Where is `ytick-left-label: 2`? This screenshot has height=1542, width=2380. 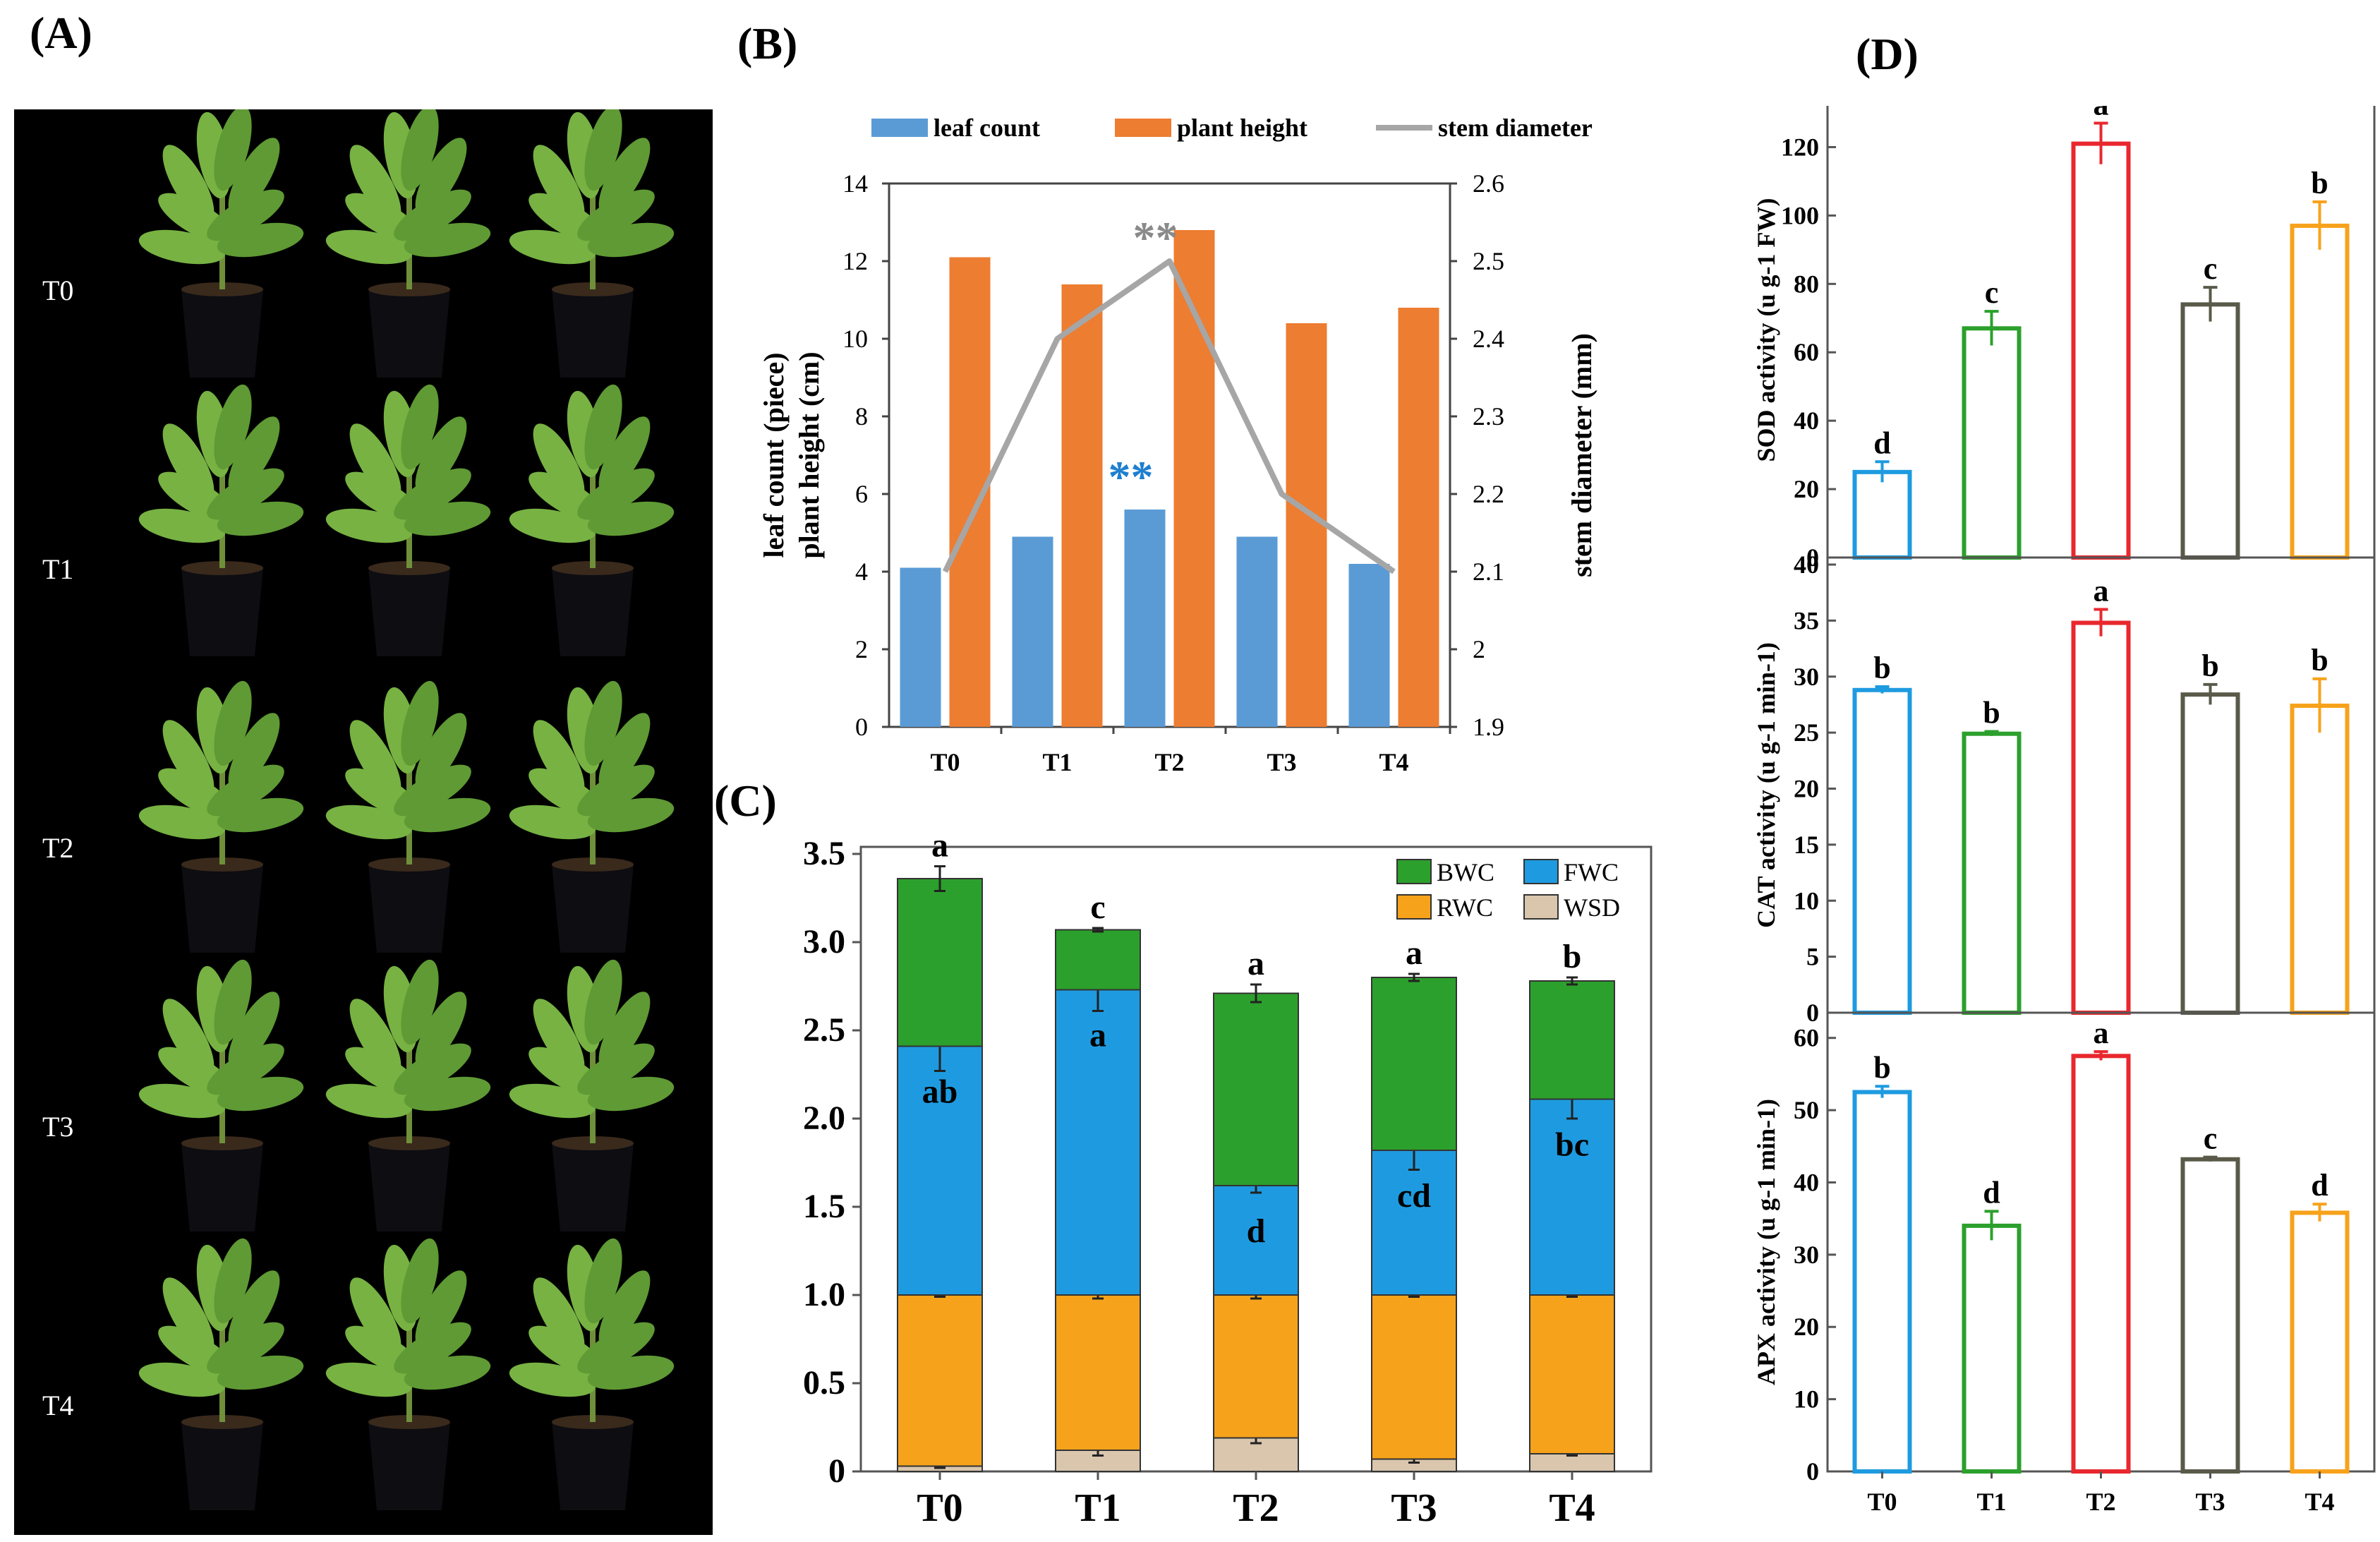 ytick-left-label: 2 is located at coordinates (862, 649).